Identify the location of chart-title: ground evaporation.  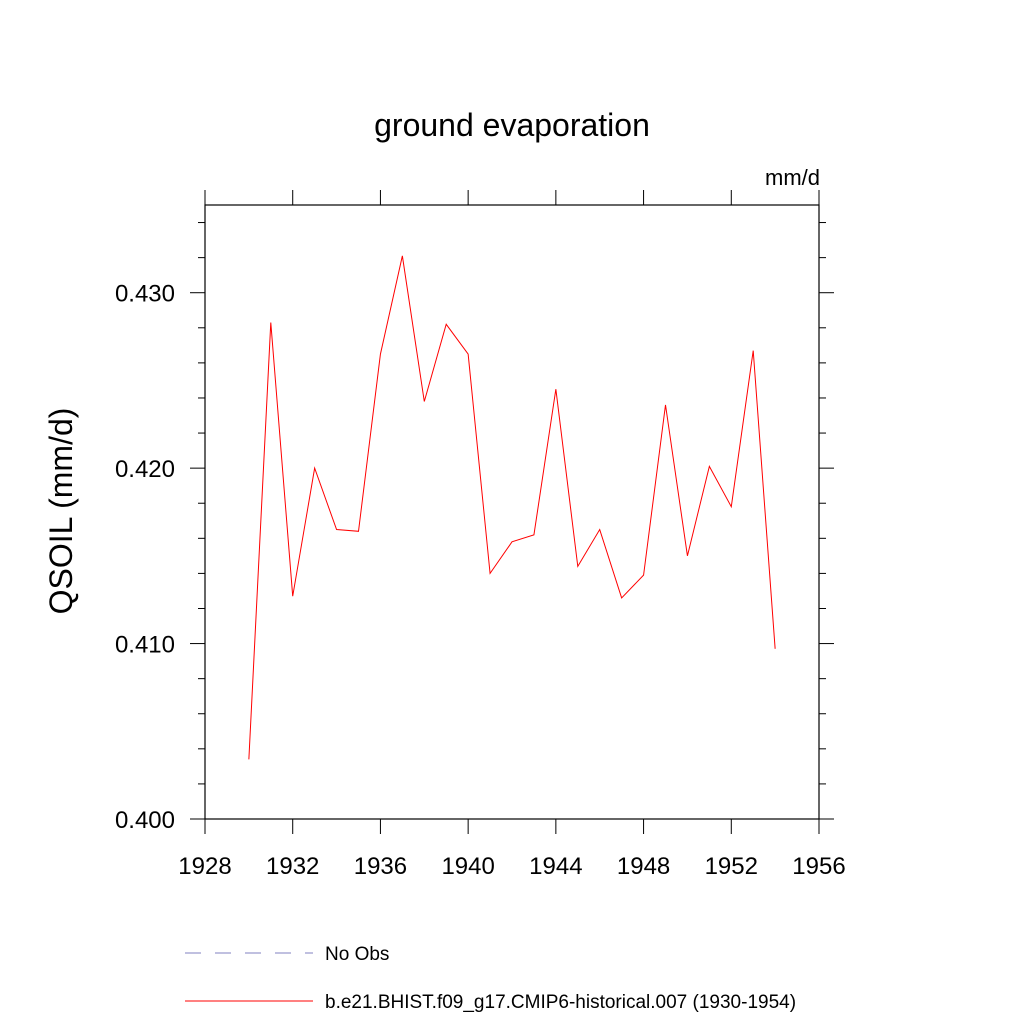
(512, 125).